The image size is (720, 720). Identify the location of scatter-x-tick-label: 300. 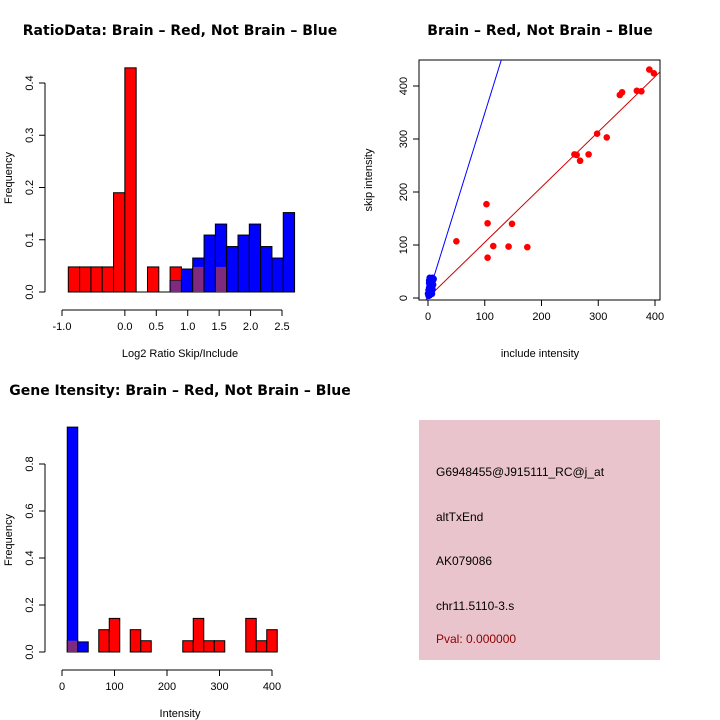
(598, 317).